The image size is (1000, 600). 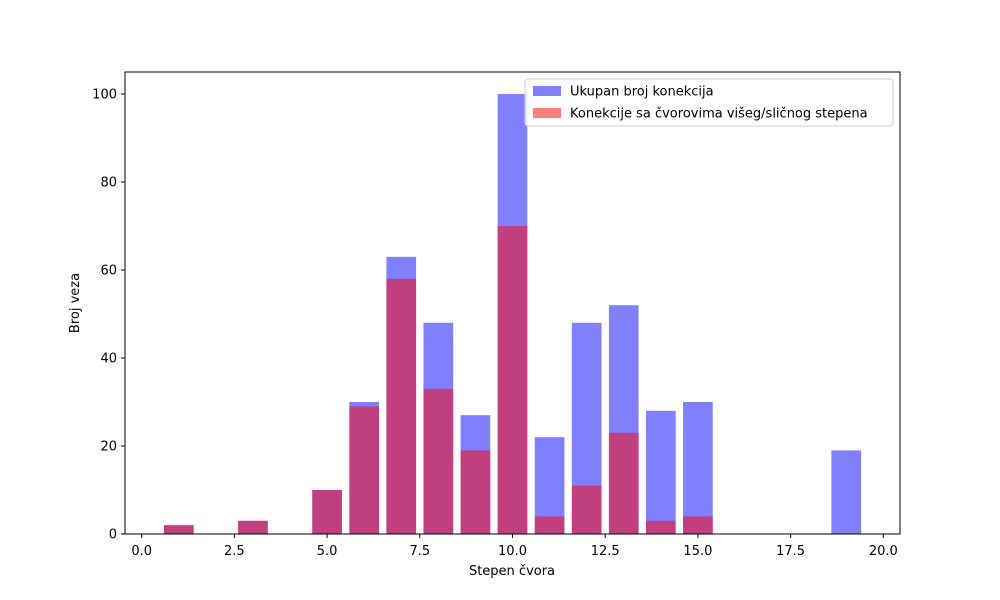 What do you see at coordinates (113, 535) in the screenshot?
I see `y-tick-label: 0` at bounding box center [113, 535].